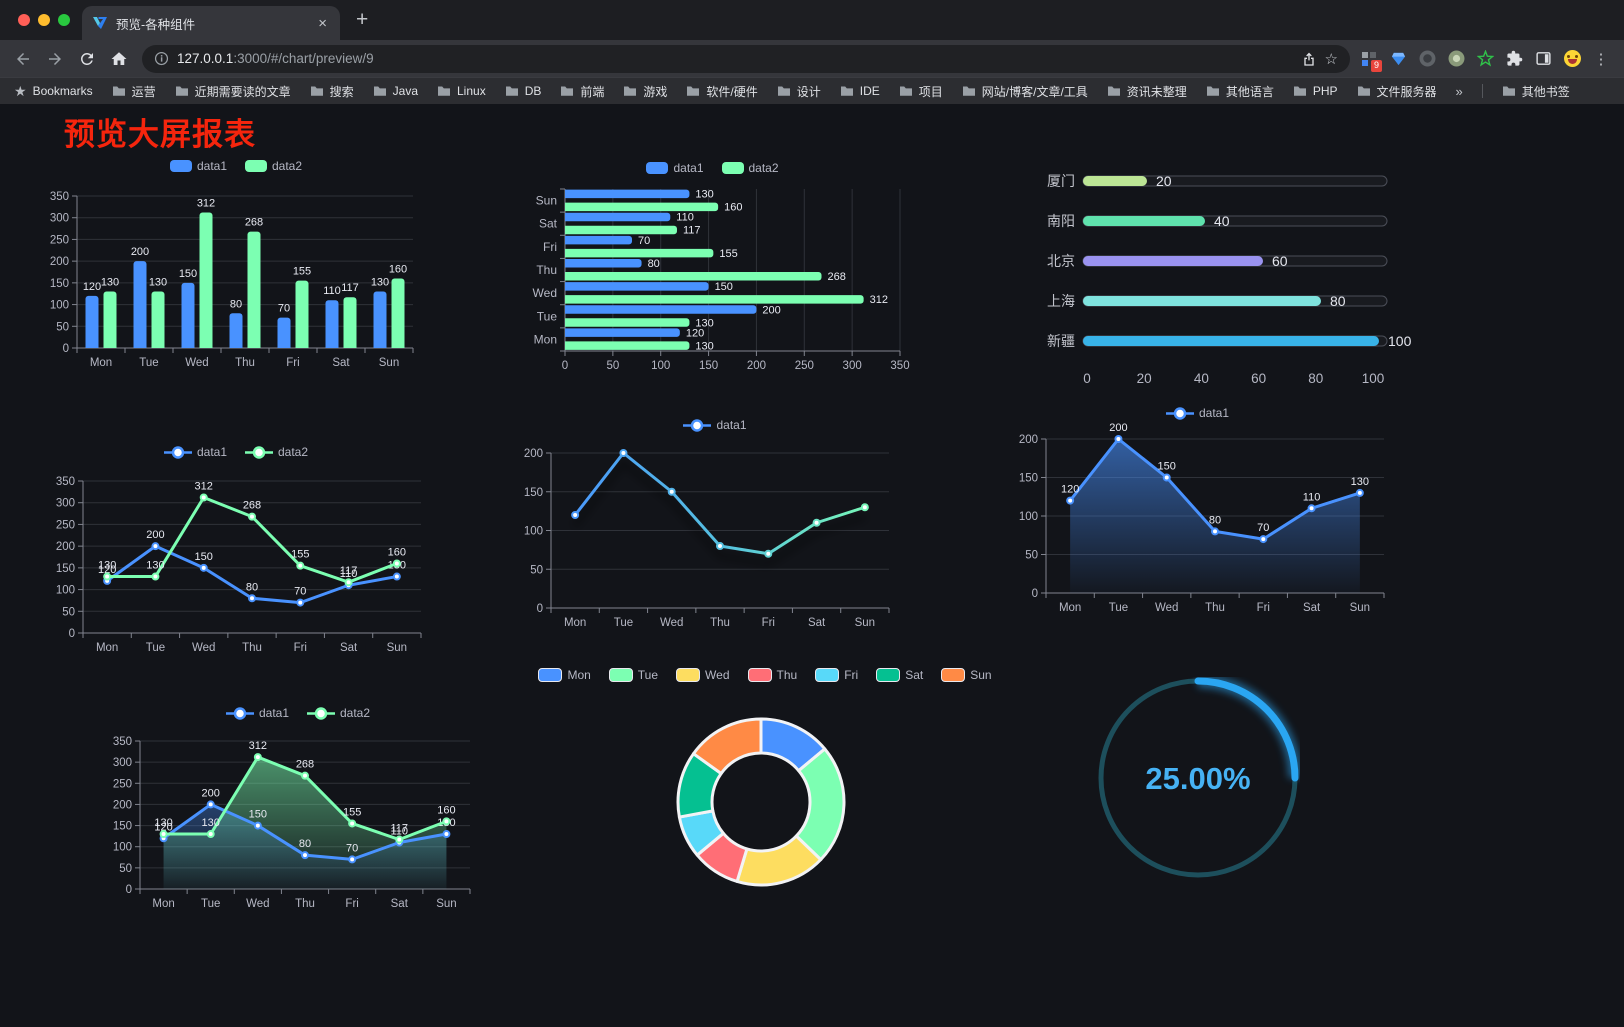 The width and height of the screenshot is (1624, 1027). What do you see at coordinates (461, 91) in the screenshot?
I see `bookmark-folder: Linux` at bounding box center [461, 91].